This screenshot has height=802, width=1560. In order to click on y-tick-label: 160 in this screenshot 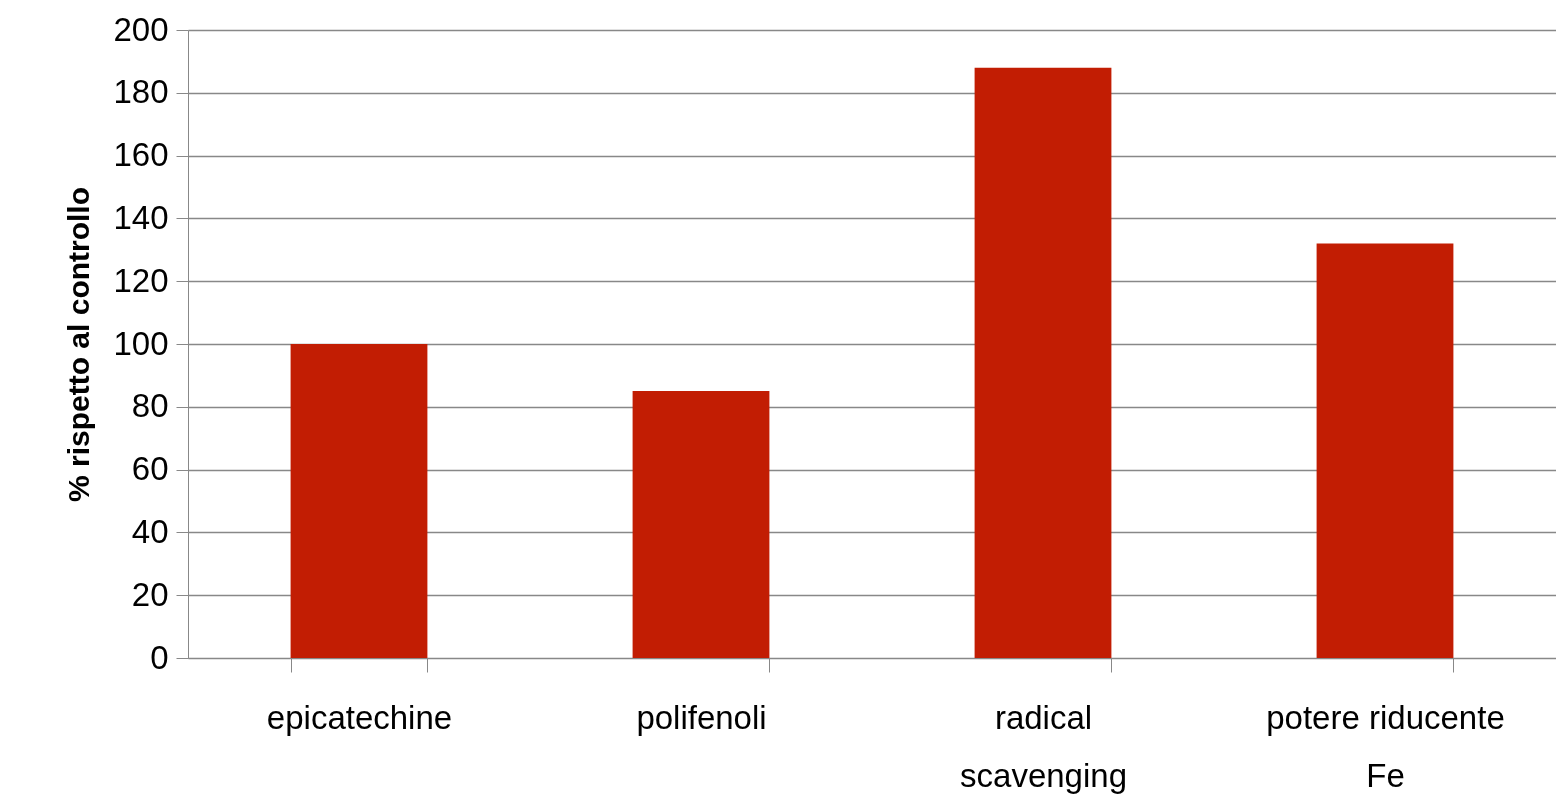, I will do `click(141, 155)`.